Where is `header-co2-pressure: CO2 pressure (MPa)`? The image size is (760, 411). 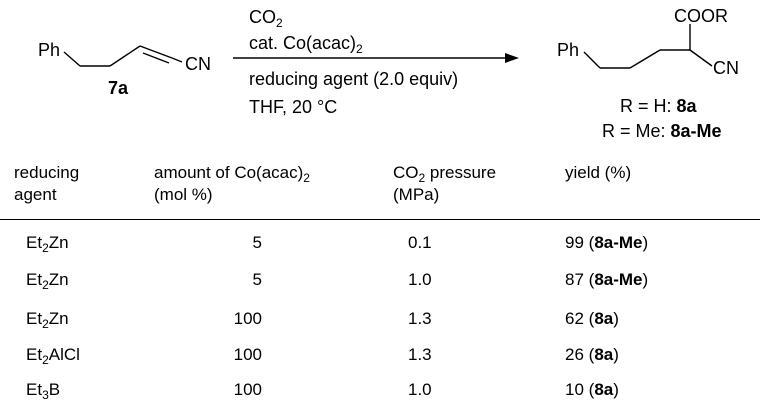 header-co2-pressure: CO2 pressure (MPa) is located at coordinates (445, 183).